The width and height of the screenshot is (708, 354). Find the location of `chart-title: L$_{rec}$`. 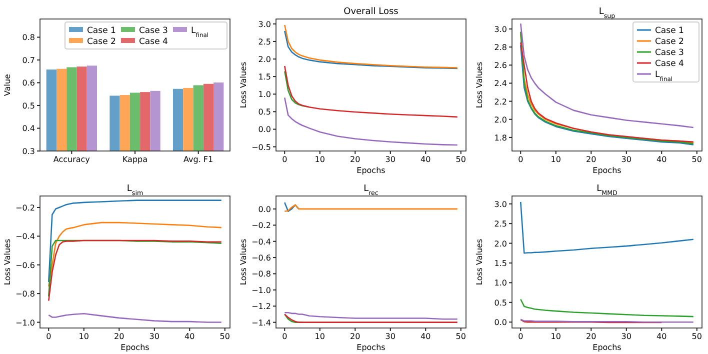

chart-title: L$_{rec}$ is located at coordinates (371, 190).